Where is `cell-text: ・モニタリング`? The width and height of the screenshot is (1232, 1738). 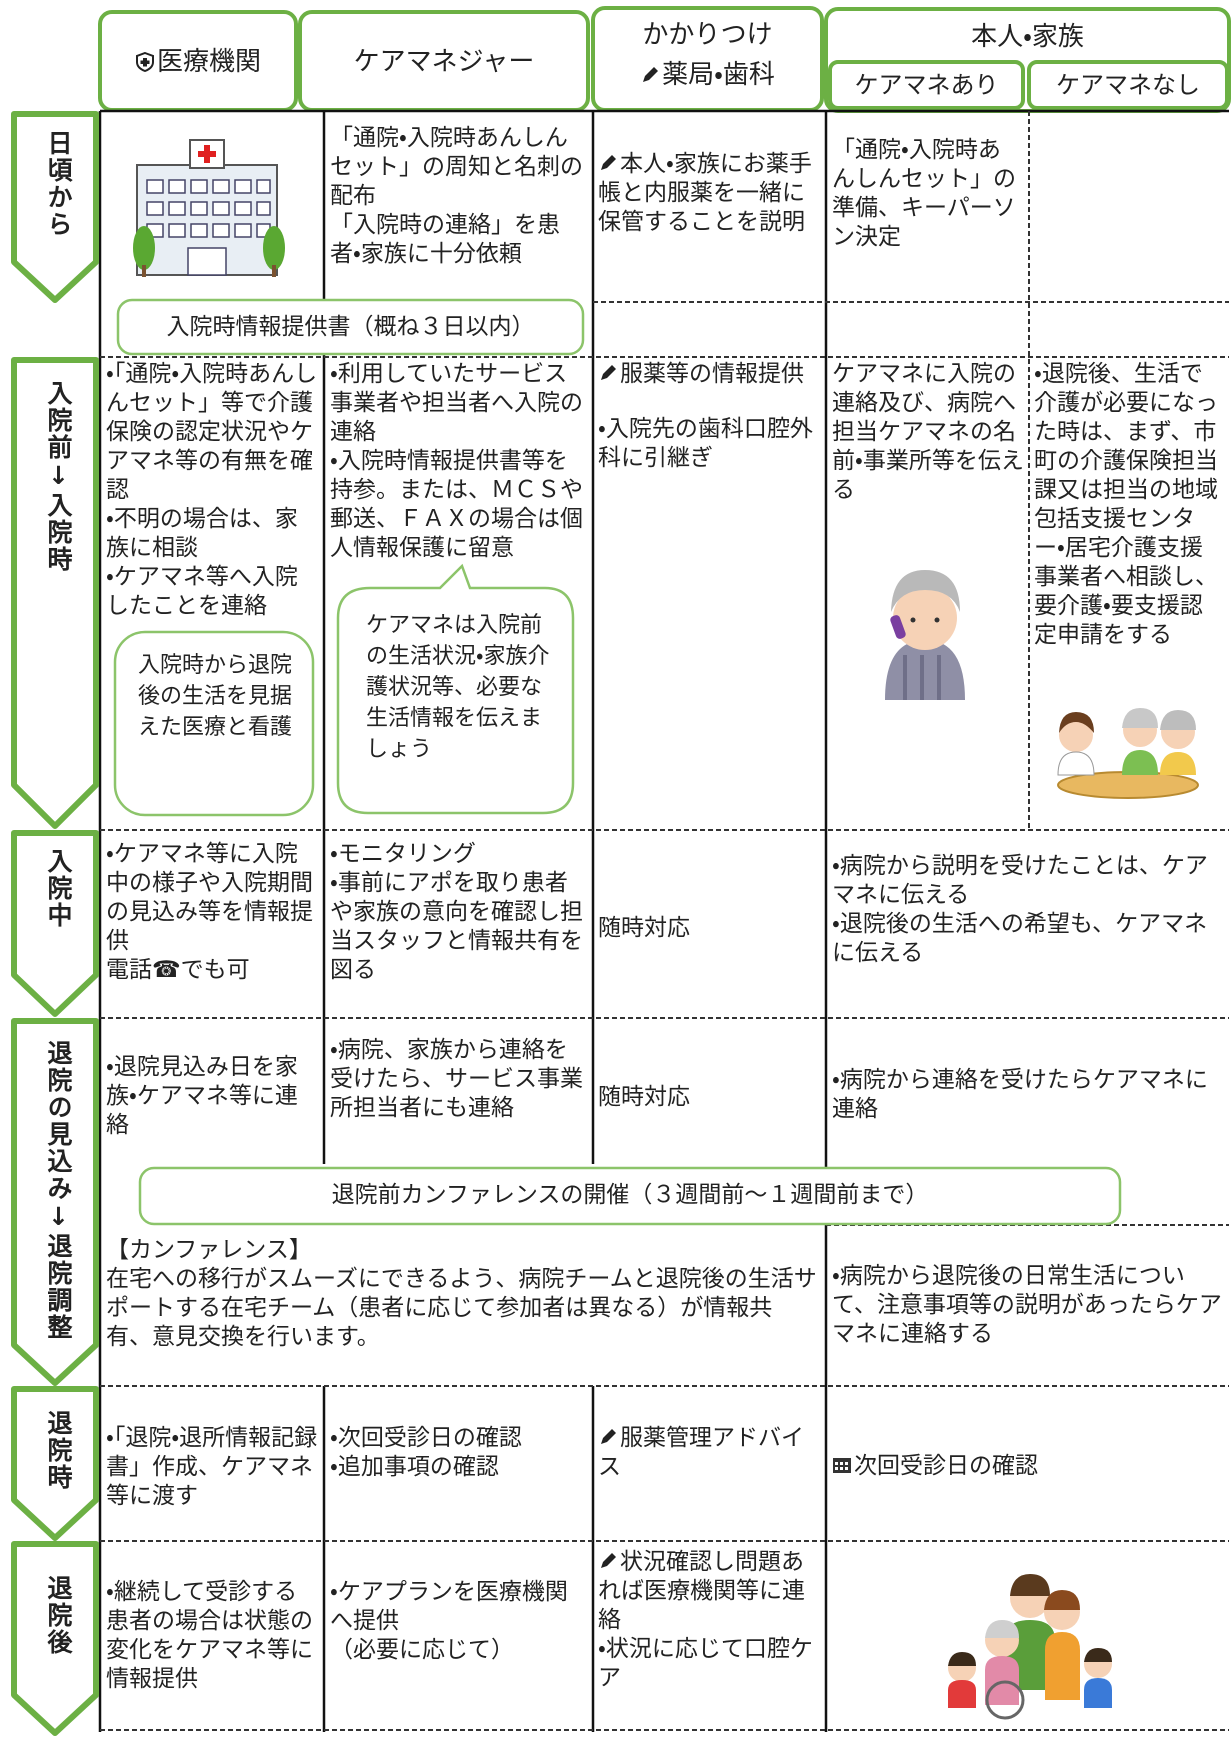 cell-text: ・モニタリング is located at coordinates (403, 854).